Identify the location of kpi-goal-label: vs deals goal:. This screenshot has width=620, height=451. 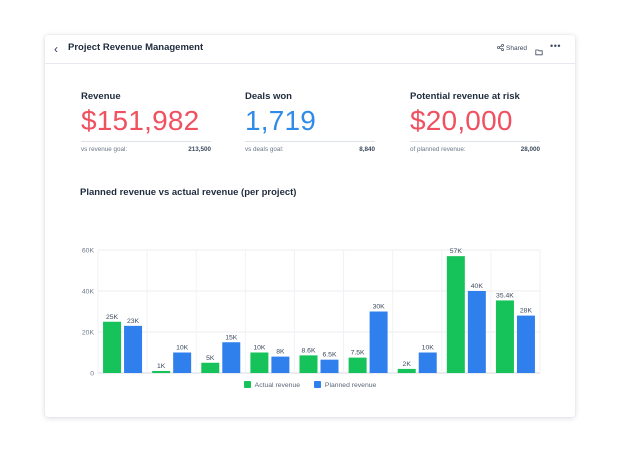
(264, 149).